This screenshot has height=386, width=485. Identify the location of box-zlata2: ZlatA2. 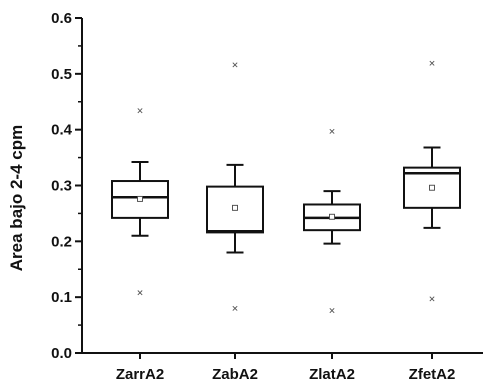
(332, 255).